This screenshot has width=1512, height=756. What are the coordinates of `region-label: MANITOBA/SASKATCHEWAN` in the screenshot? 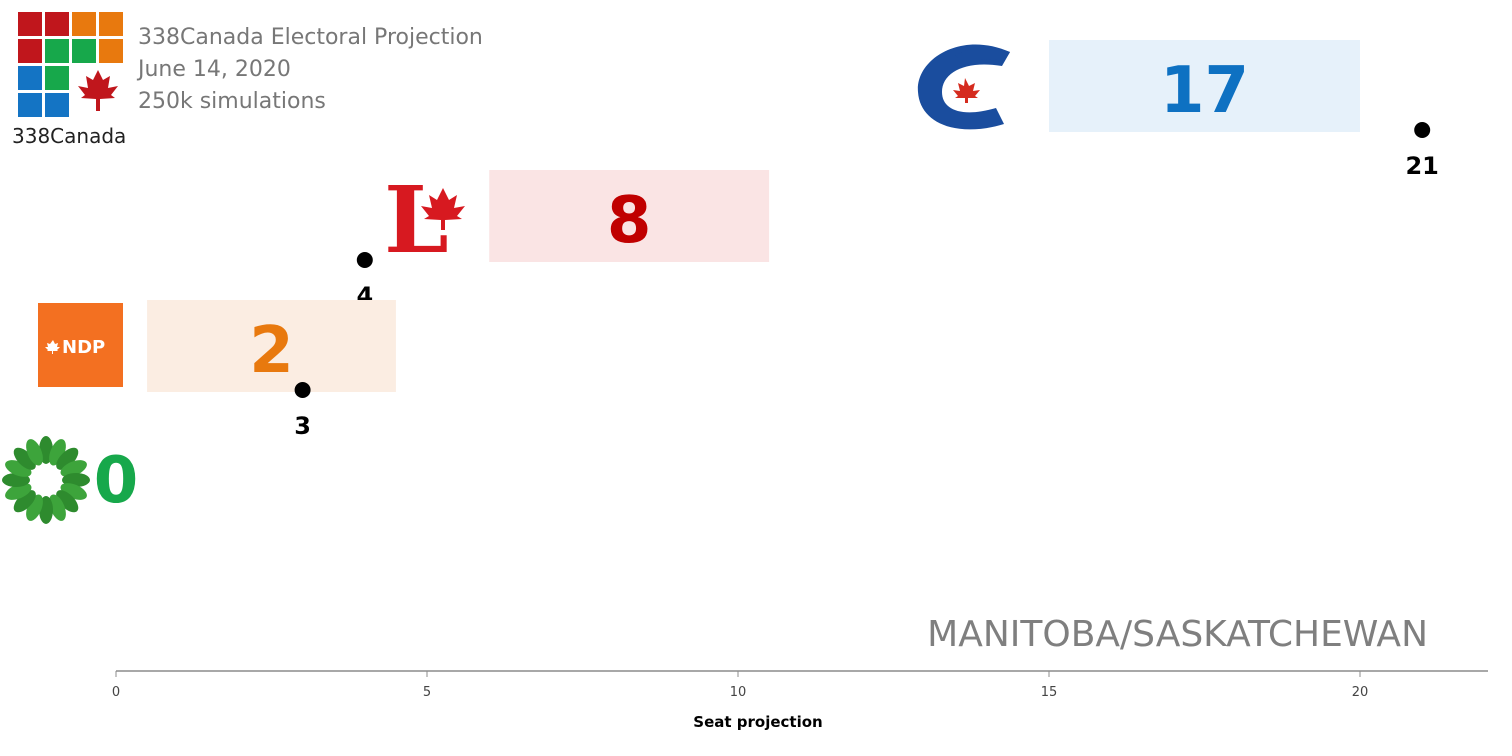 It's located at (1177, 634).